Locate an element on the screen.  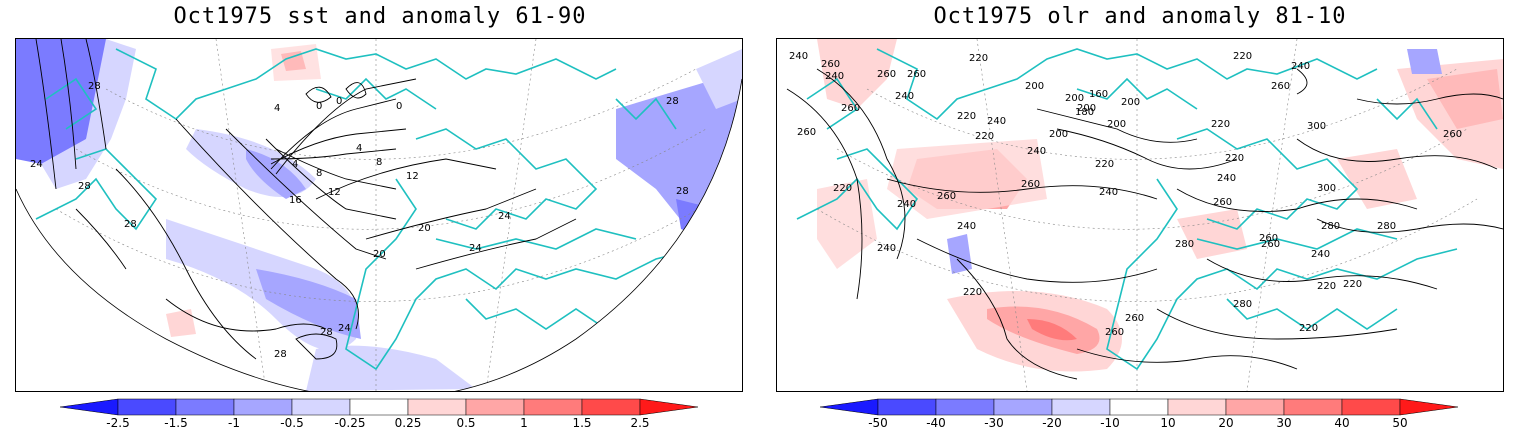
sst-anom-pink-north is located at coordinates (296, 62).